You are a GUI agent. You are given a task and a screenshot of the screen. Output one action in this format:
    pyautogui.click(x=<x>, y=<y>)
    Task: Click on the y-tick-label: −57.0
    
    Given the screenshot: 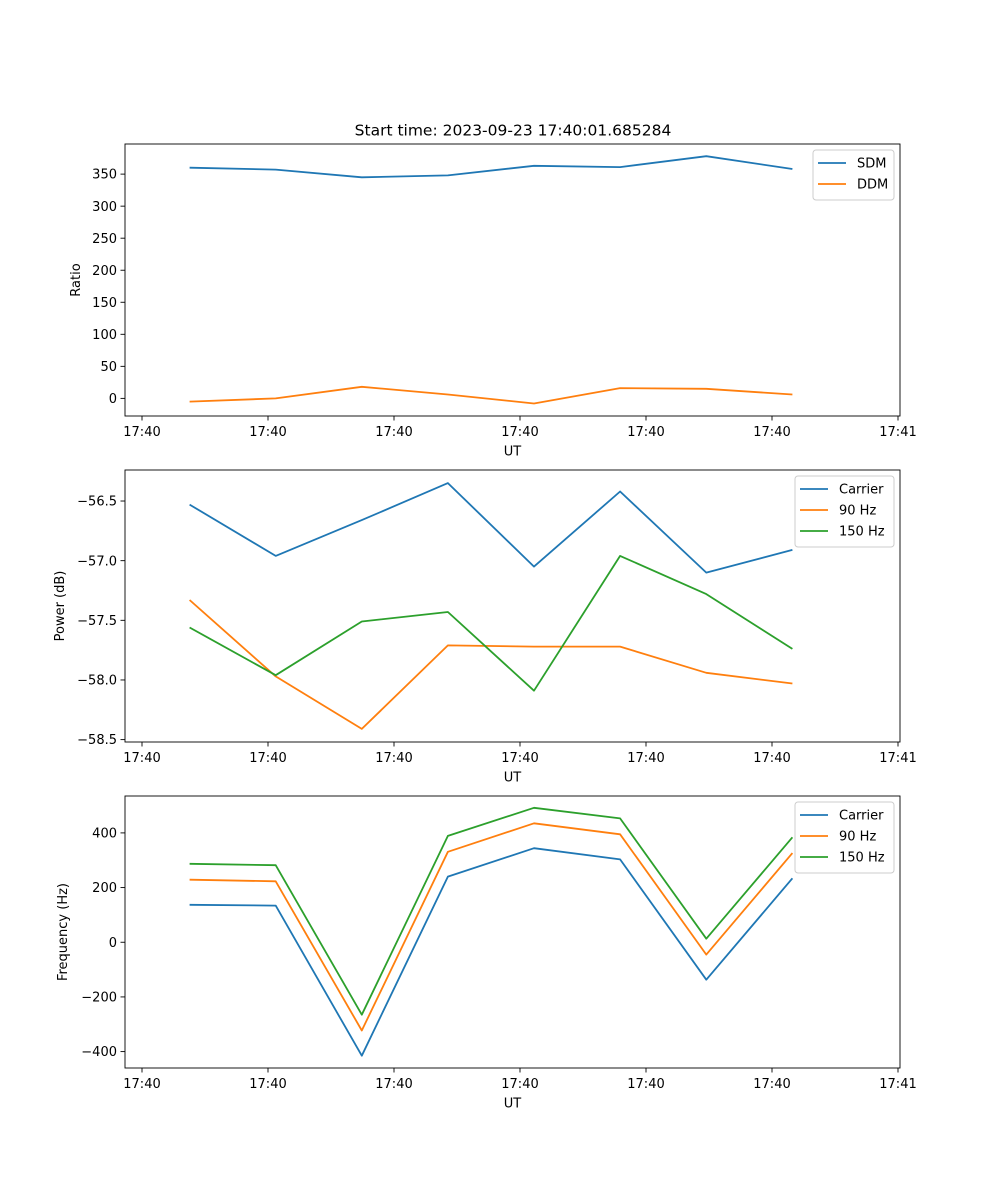 What is the action you would take?
    pyautogui.click(x=97, y=561)
    